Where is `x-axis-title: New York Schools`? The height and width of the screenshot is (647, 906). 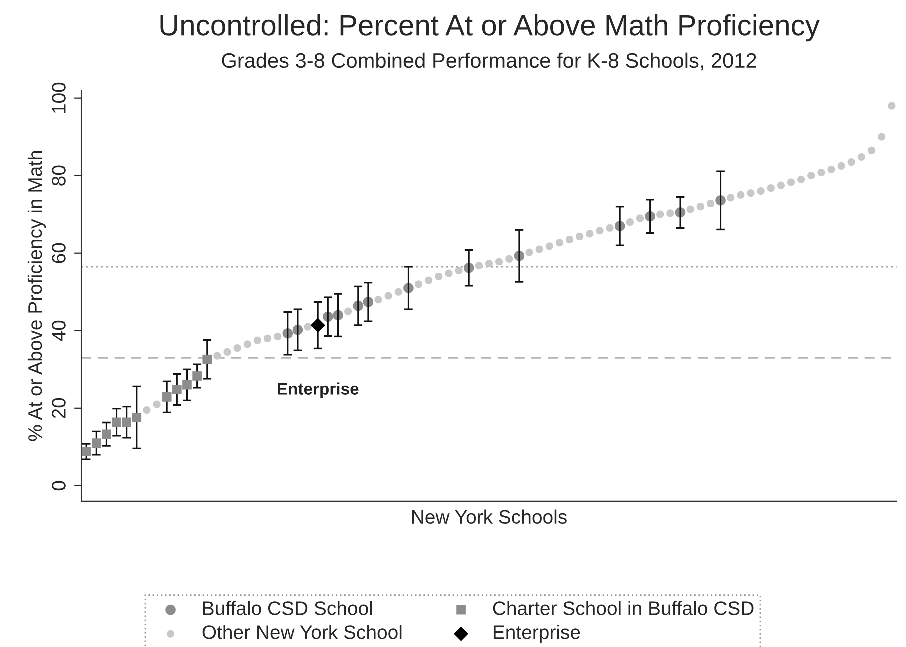 x-axis-title: New York Schools is located at coordinates (489, 517).